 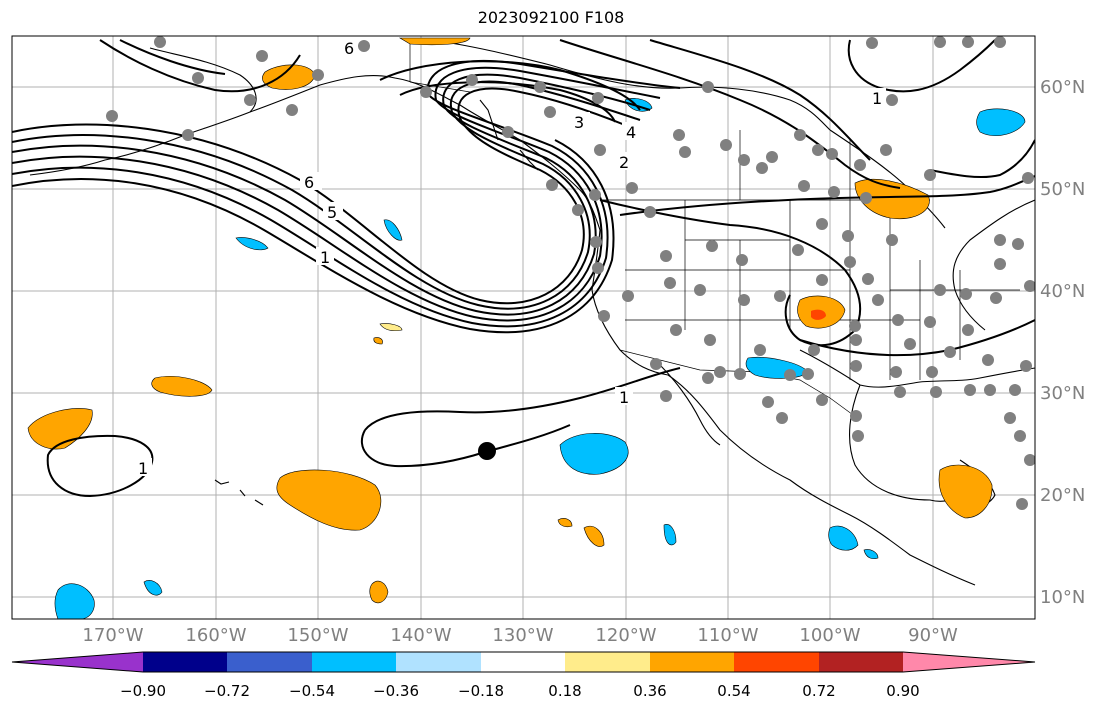 I want to click on lon-label: 110°W, so click(x=727, y=635).